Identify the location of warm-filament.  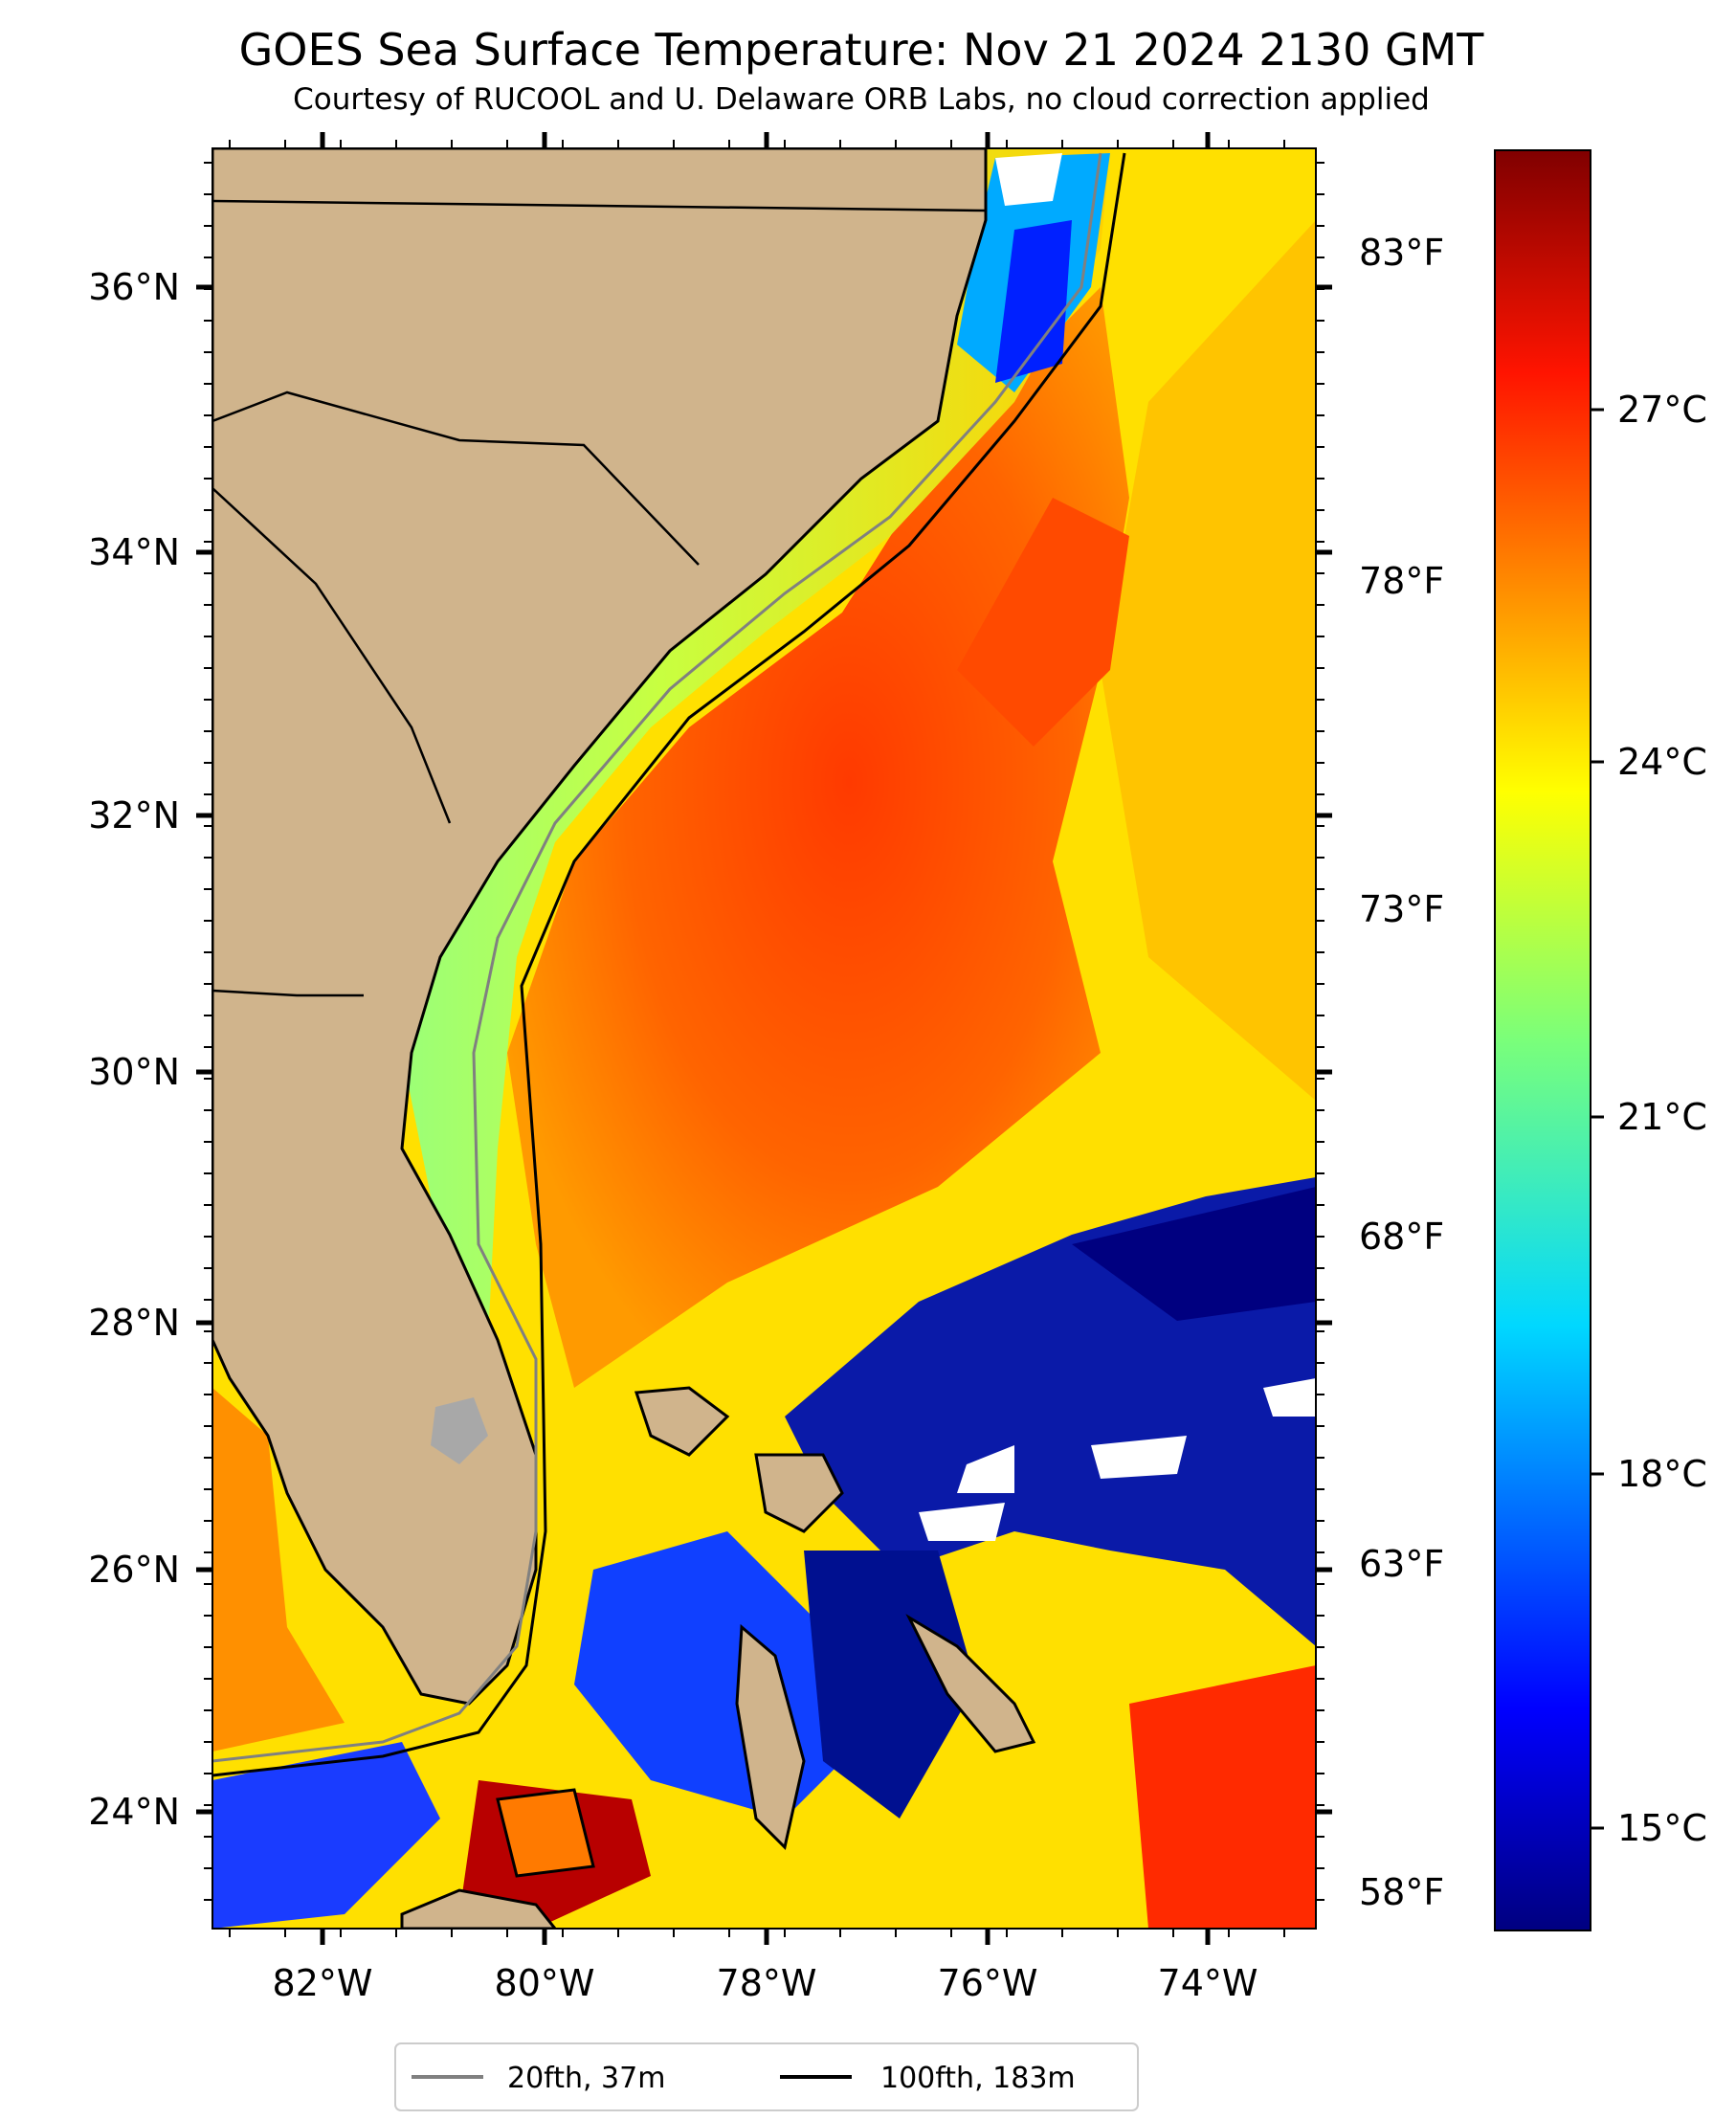
(1043, 622).